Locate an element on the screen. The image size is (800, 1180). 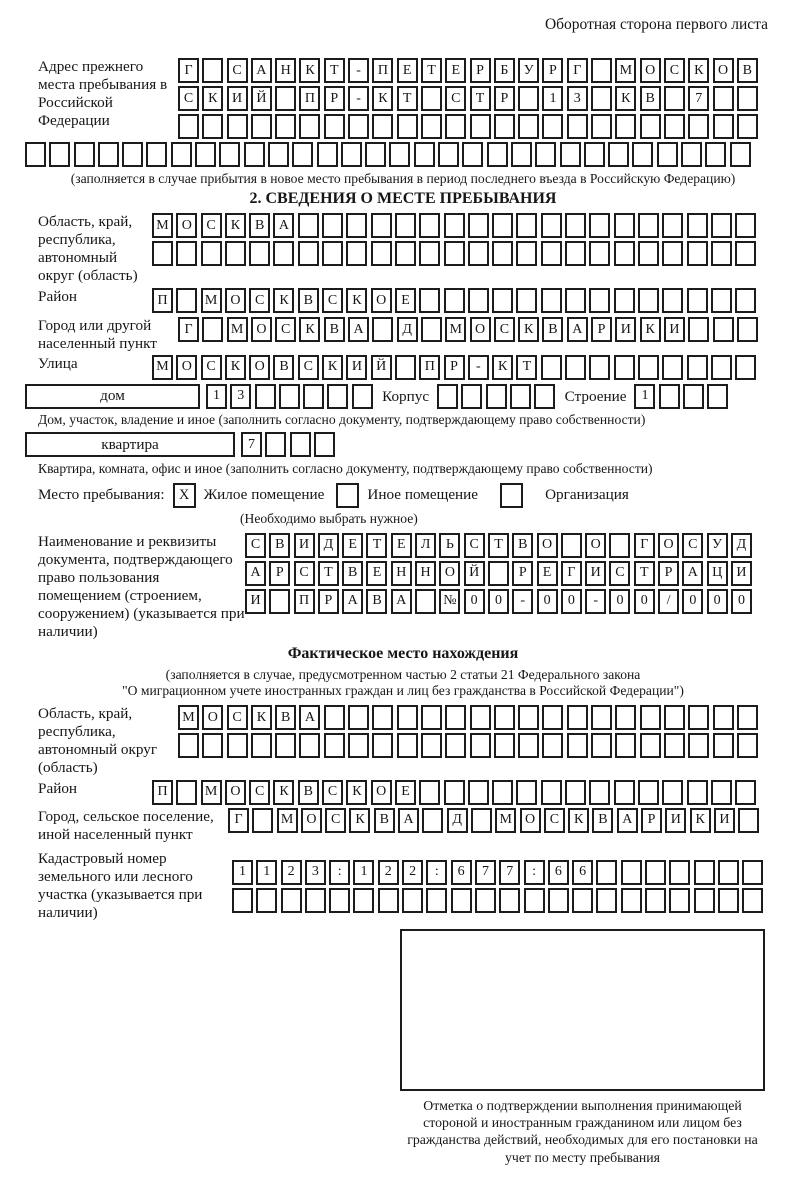
char-box: П is located at coordinates (310, 98).